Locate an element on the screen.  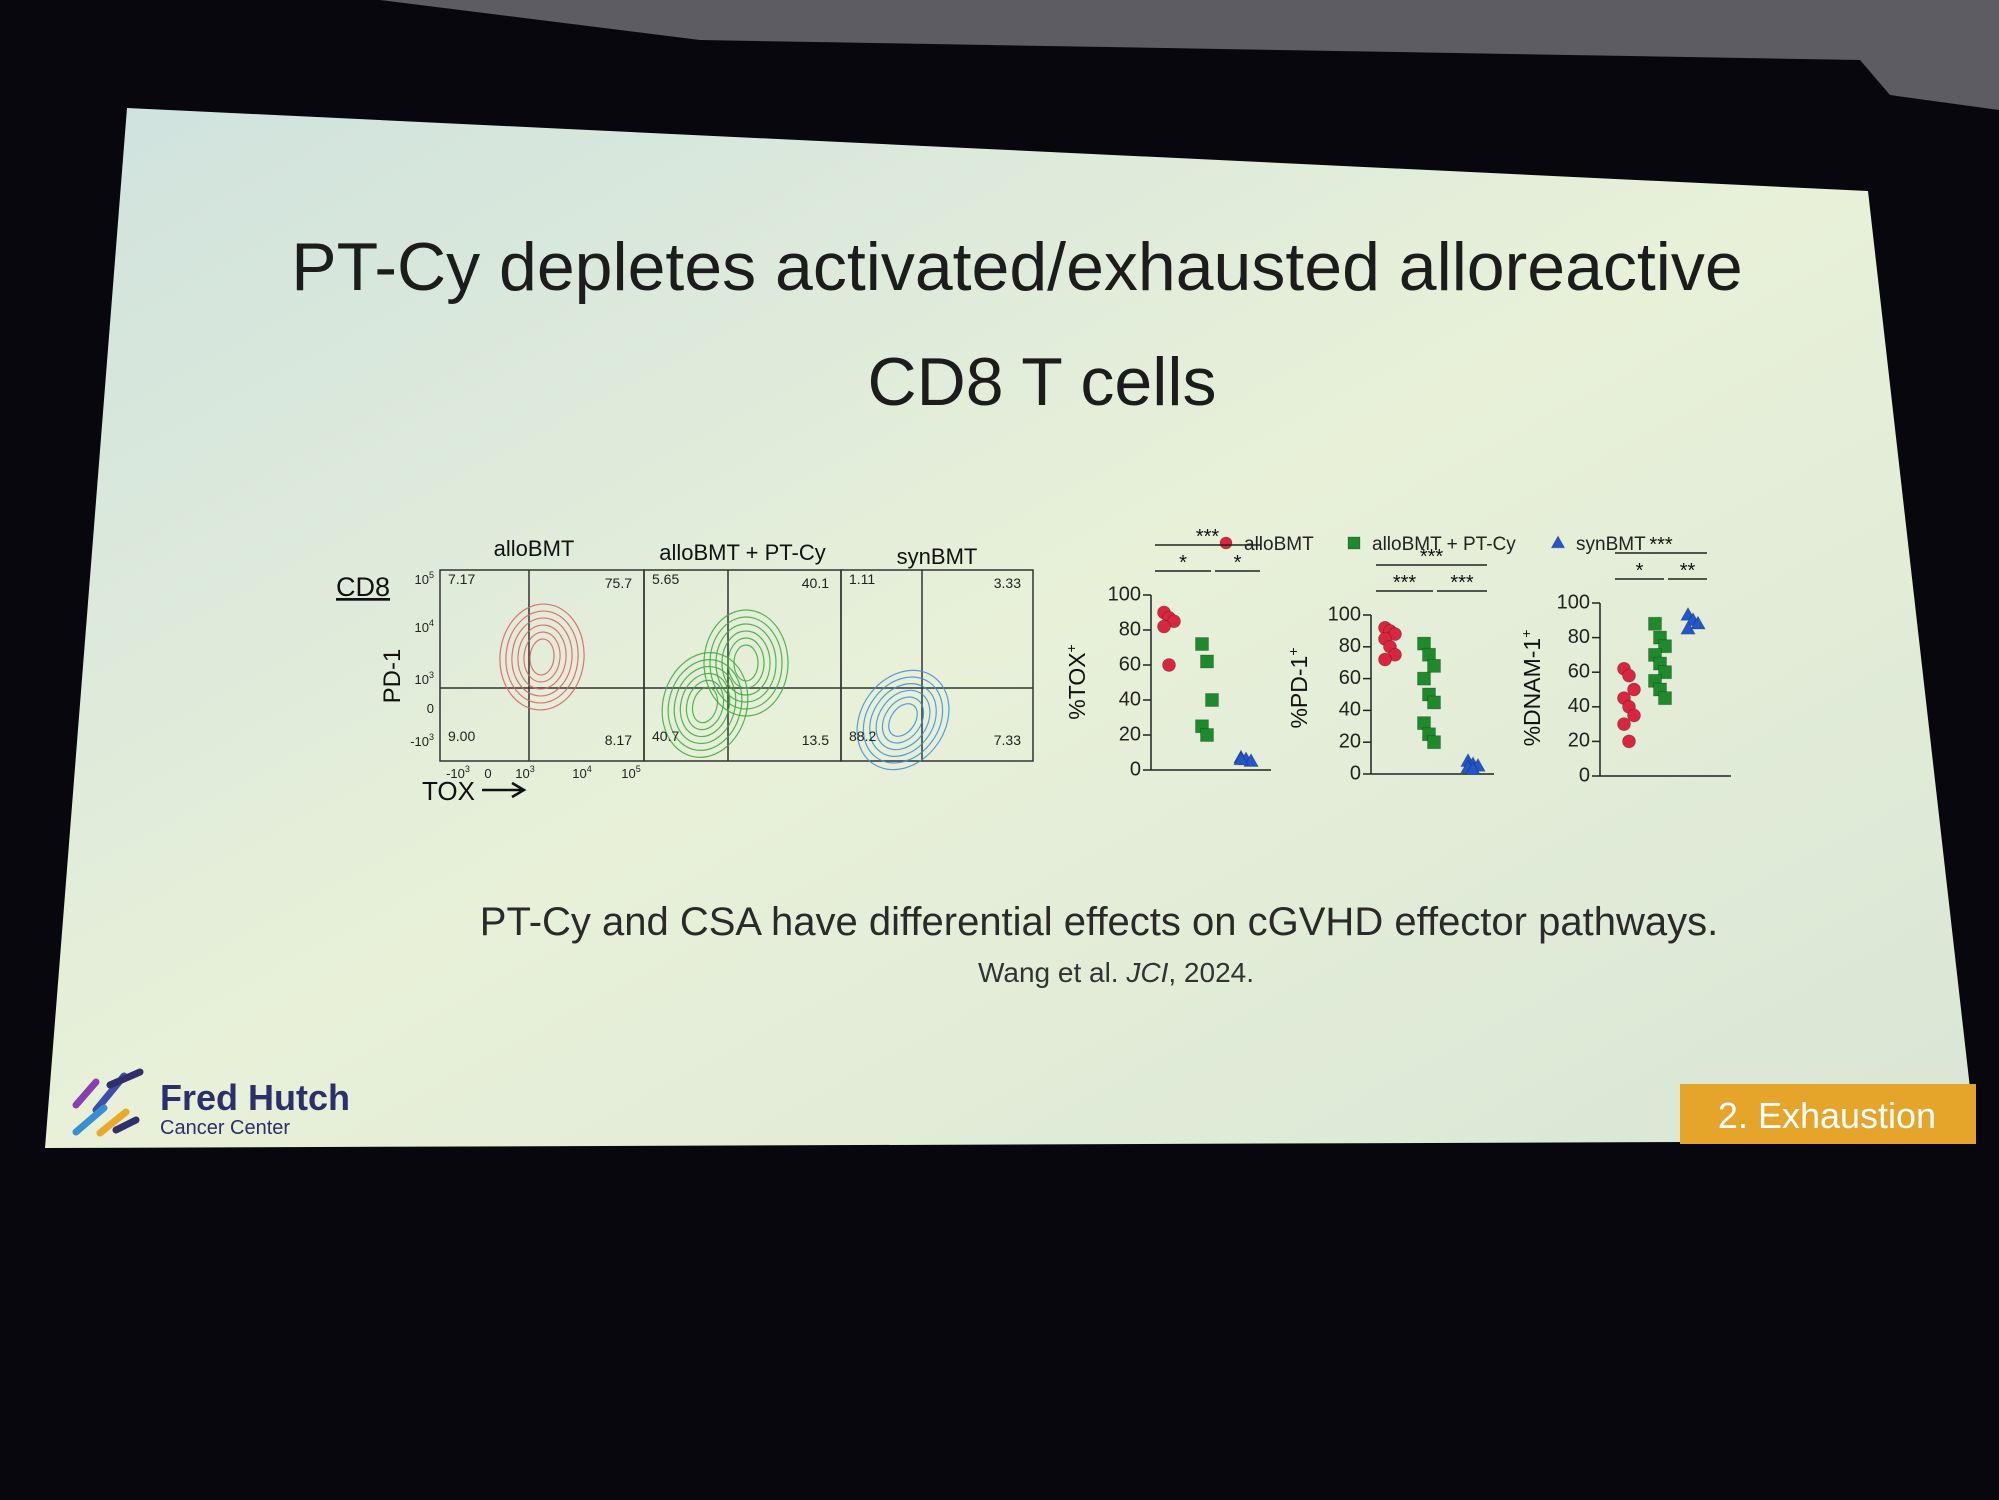
flow-y-tick: 10⁵ is located at coordinates (424, 578).